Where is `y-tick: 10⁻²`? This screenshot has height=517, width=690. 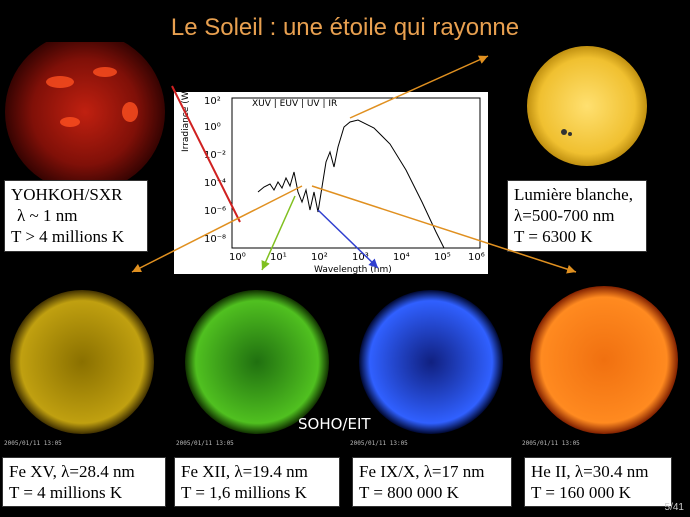 y-tick: 10⁻² is located at coordinates (215, 155).